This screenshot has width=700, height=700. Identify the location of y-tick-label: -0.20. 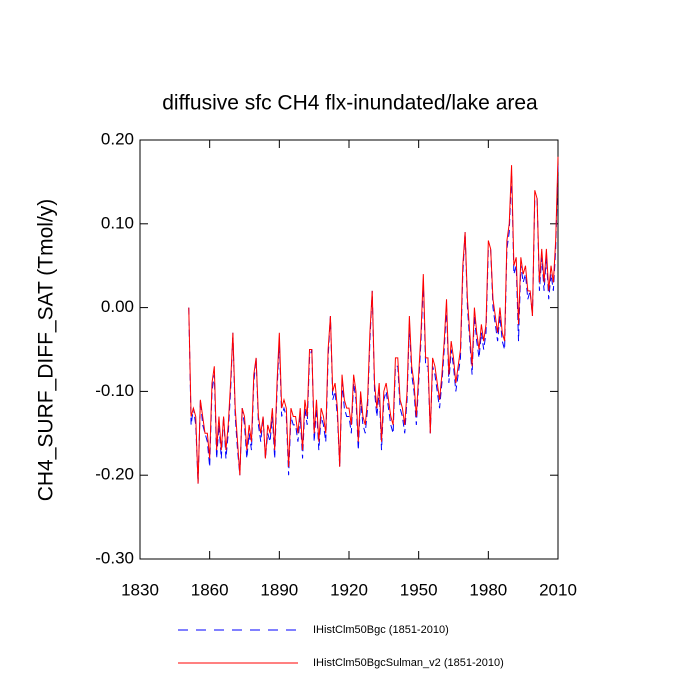
(114, 474).